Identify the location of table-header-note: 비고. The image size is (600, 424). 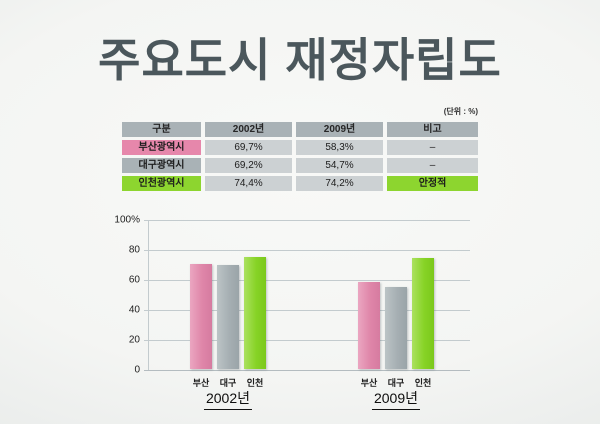
(432, 129).